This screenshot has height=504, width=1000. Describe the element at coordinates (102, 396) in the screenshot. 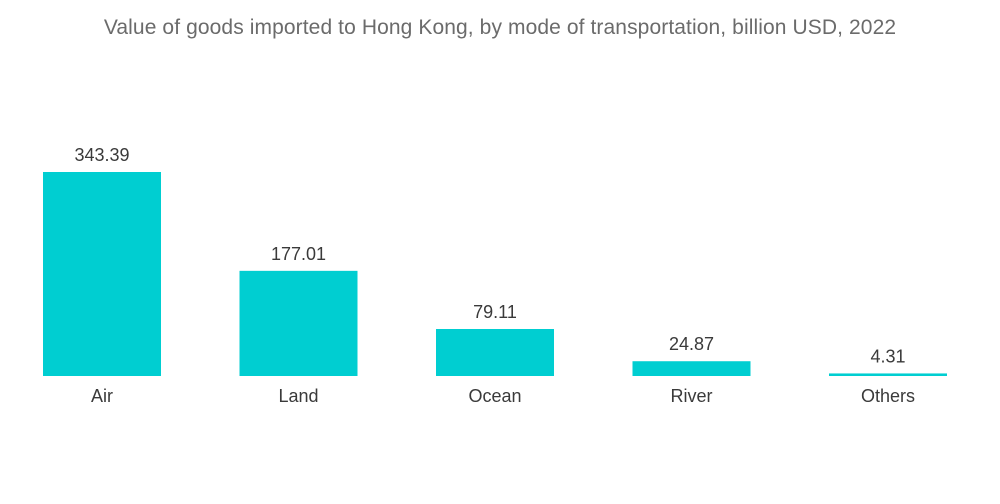

I see `category-label-air: Air` at that location.